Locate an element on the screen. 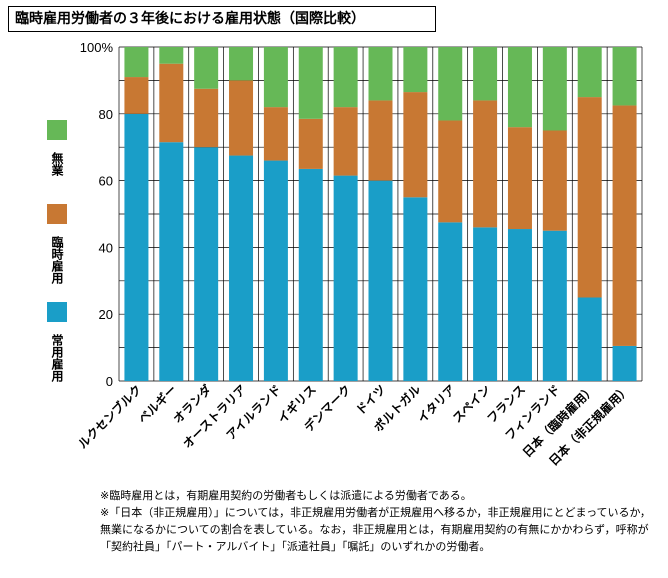  bar-segment-s0-c0 is located at coordinates (136, 247).